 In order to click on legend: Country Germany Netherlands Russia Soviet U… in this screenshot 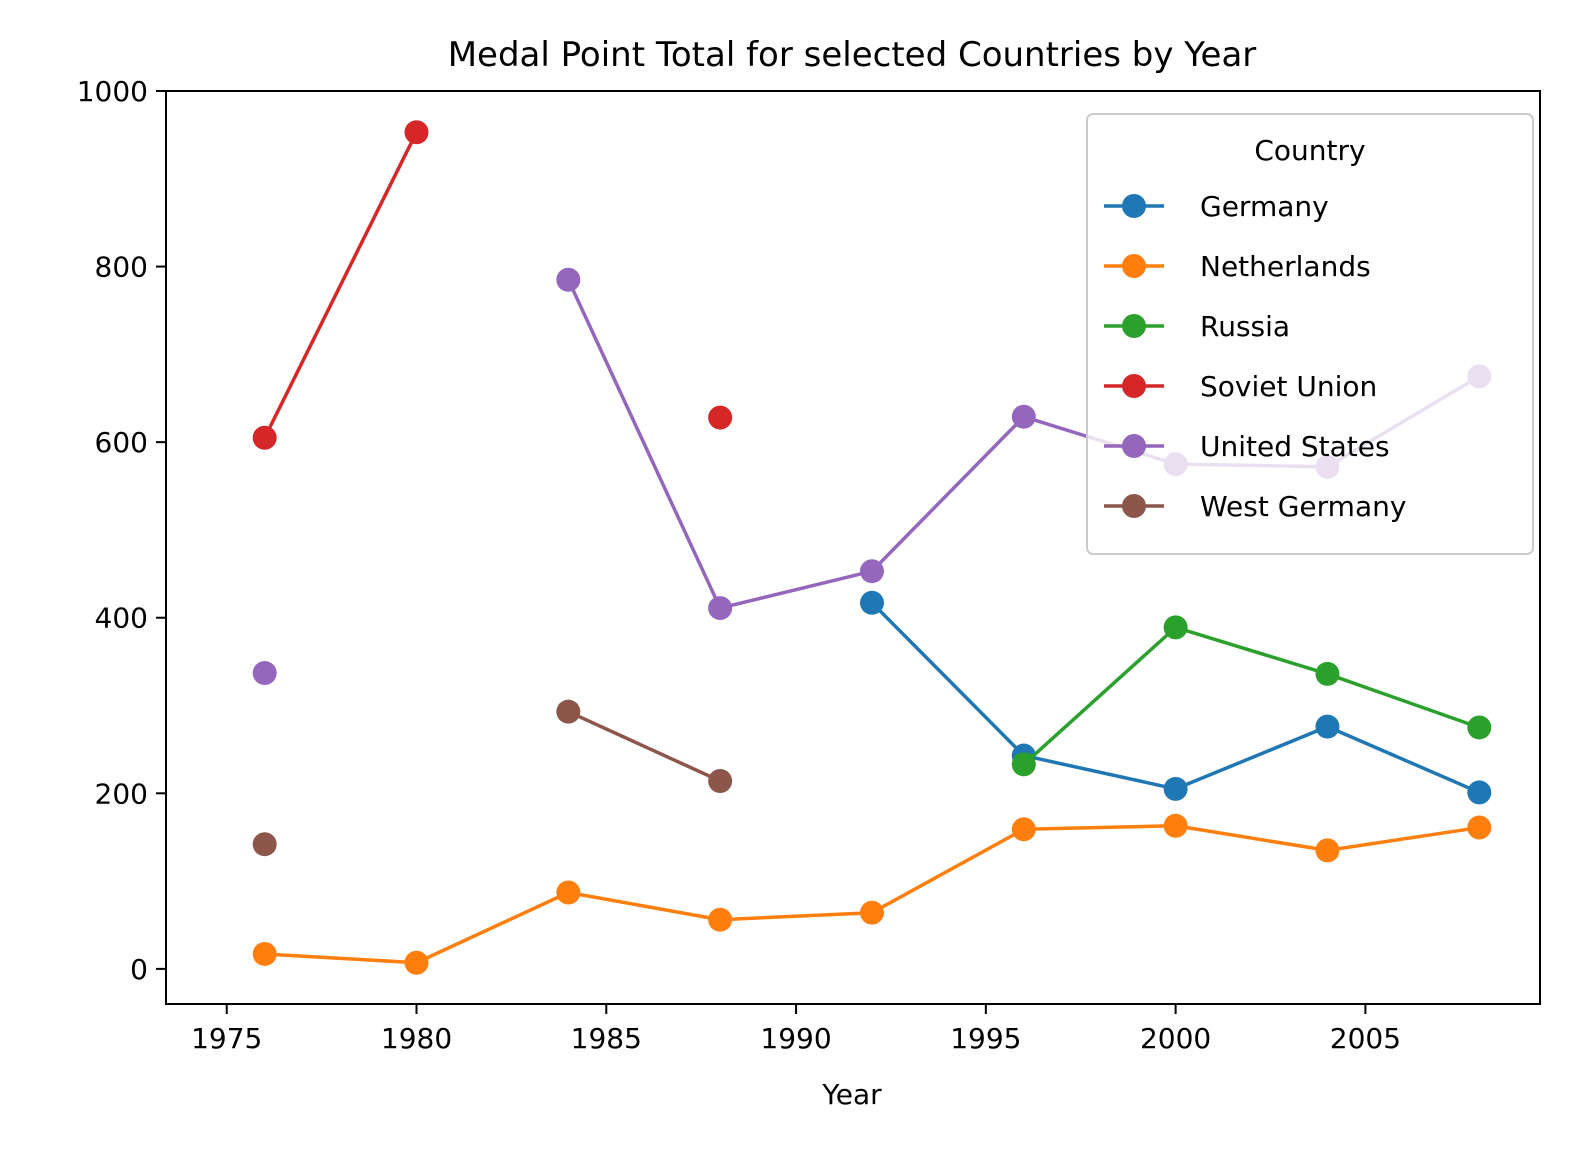, I will do `click(1310, 334)`.